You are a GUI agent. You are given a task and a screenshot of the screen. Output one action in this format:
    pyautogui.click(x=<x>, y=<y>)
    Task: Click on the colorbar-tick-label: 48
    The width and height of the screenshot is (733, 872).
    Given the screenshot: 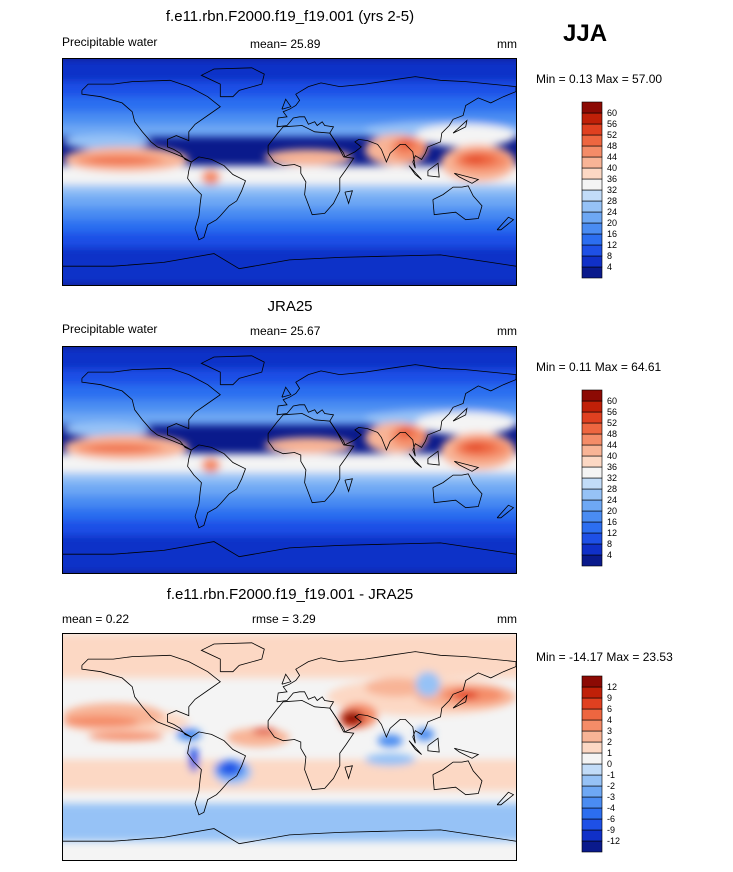 What is the action you would take?
    pyautogui.click(x=612, y=434)
    